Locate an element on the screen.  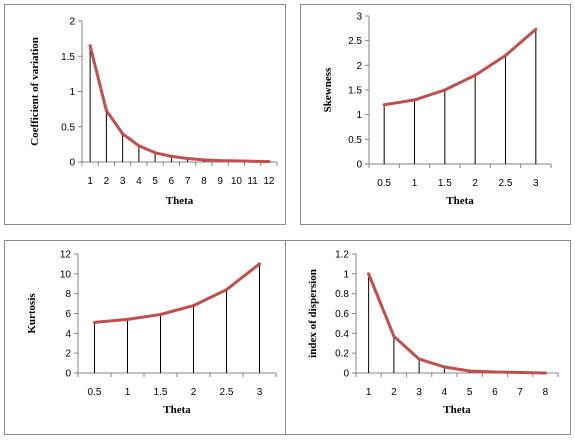
y-axis-label: Kurtosis is located at coordinates (32, 313).